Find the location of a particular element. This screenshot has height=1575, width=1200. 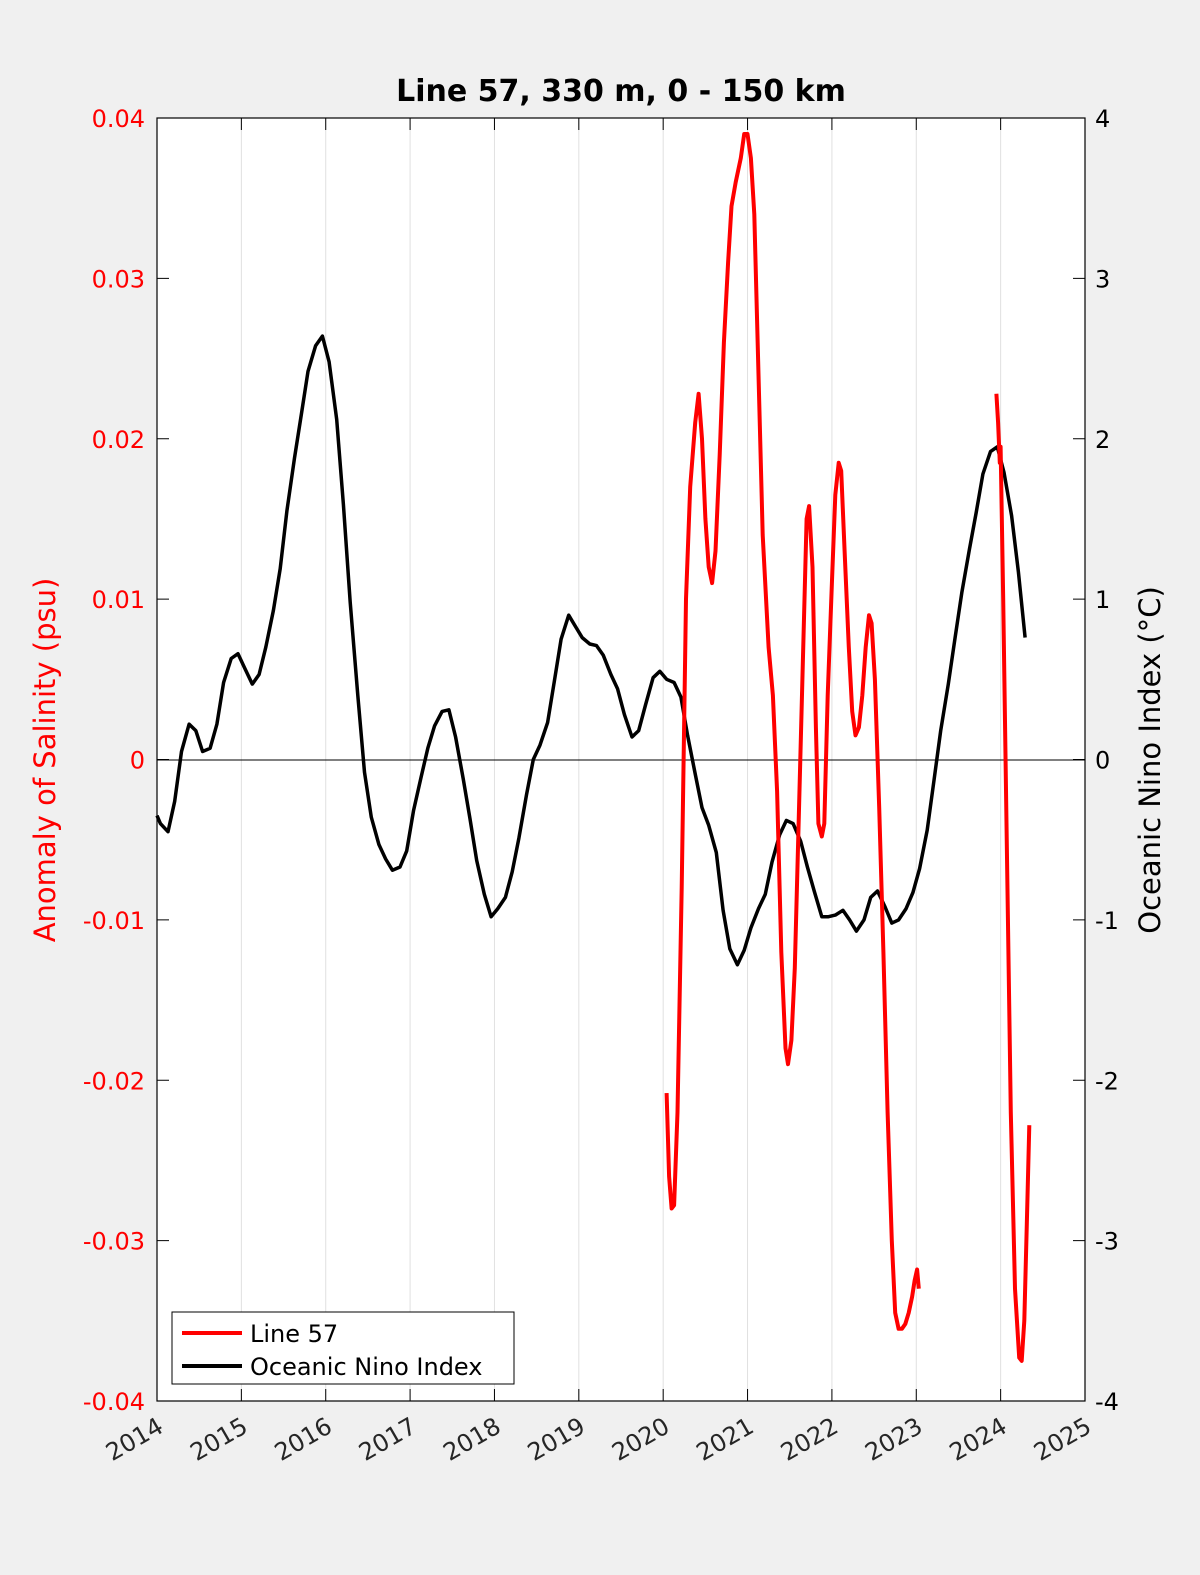

tick-label-right: 1 is located at coordinates (1102, 600).